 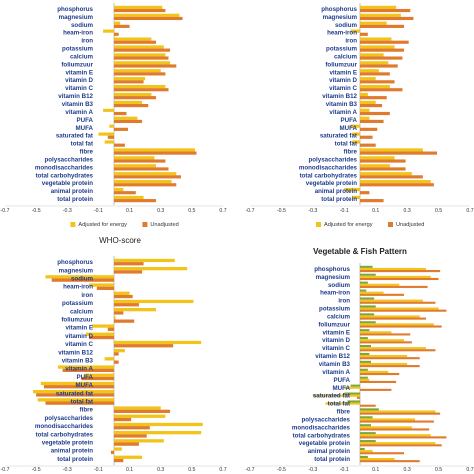 I want to click on bar-calcium-s2, so click(x=390, y=316).